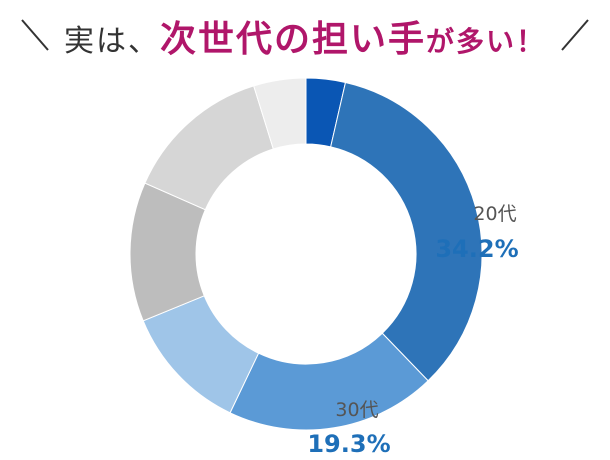 The height and width of the screenshot is (460, 610). Describe the element at coordinates (476, 249) in the screenshot. I see `label-percent-20s: 34.2%` at that location.